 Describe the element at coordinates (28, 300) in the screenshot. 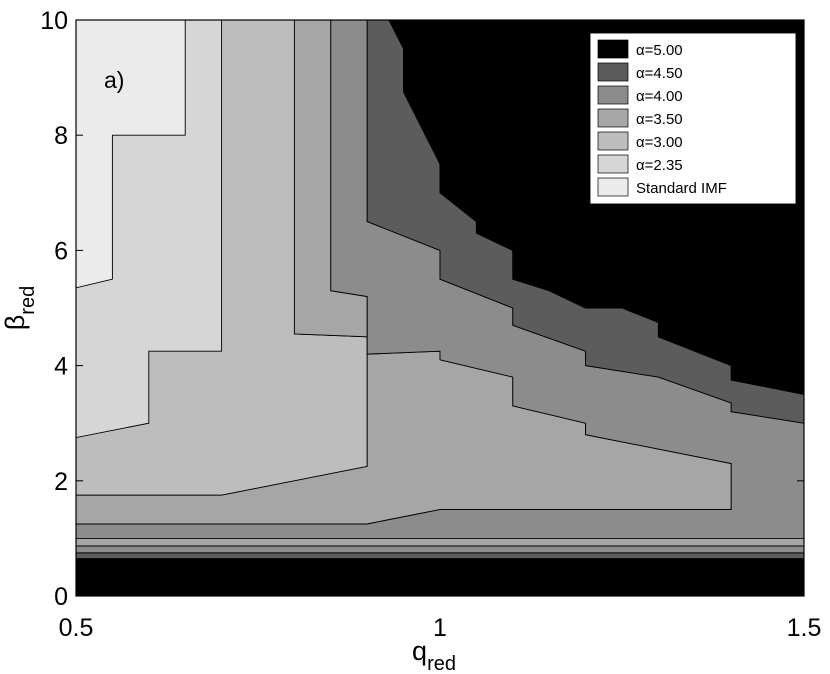

I see `y-axis-label-sub: red` at that location.